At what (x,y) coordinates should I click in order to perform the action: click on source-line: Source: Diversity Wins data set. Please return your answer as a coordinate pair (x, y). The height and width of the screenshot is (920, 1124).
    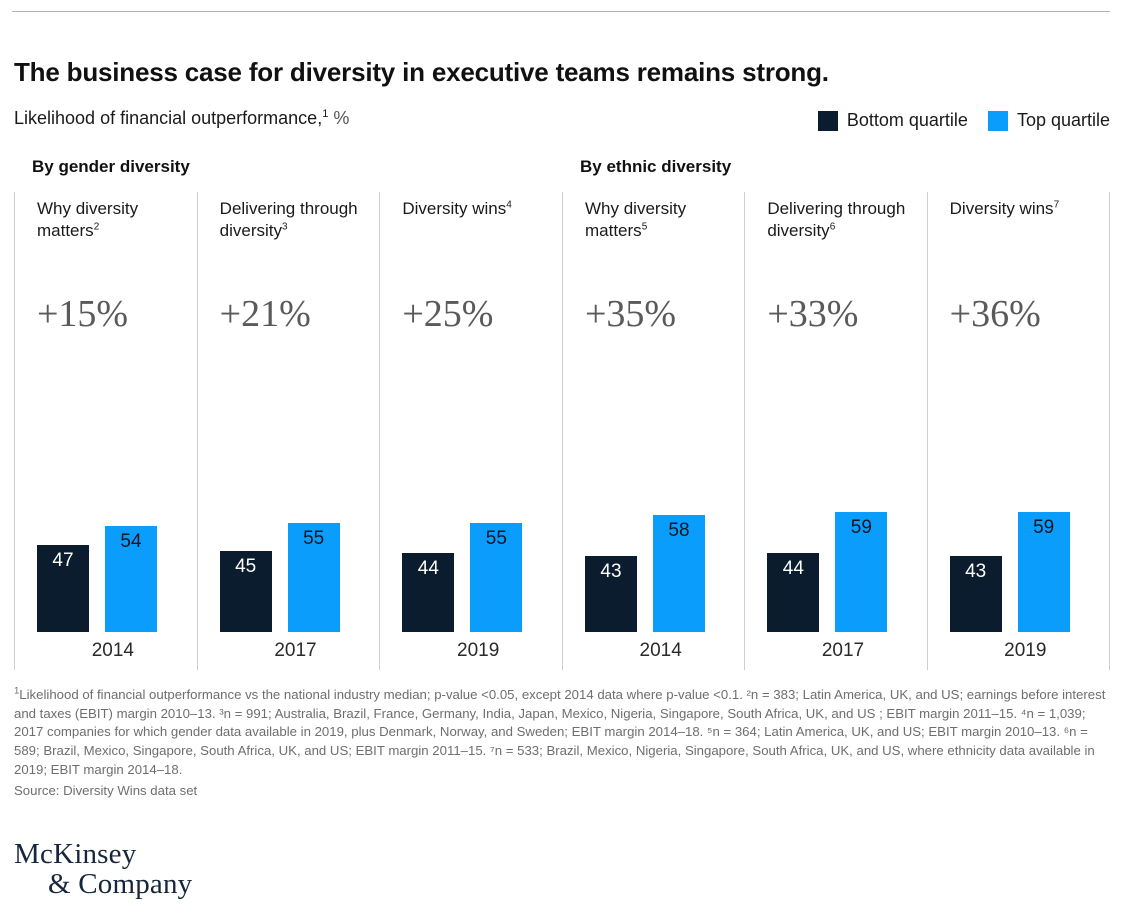
    Looking at the image, I should click on (106, 790).